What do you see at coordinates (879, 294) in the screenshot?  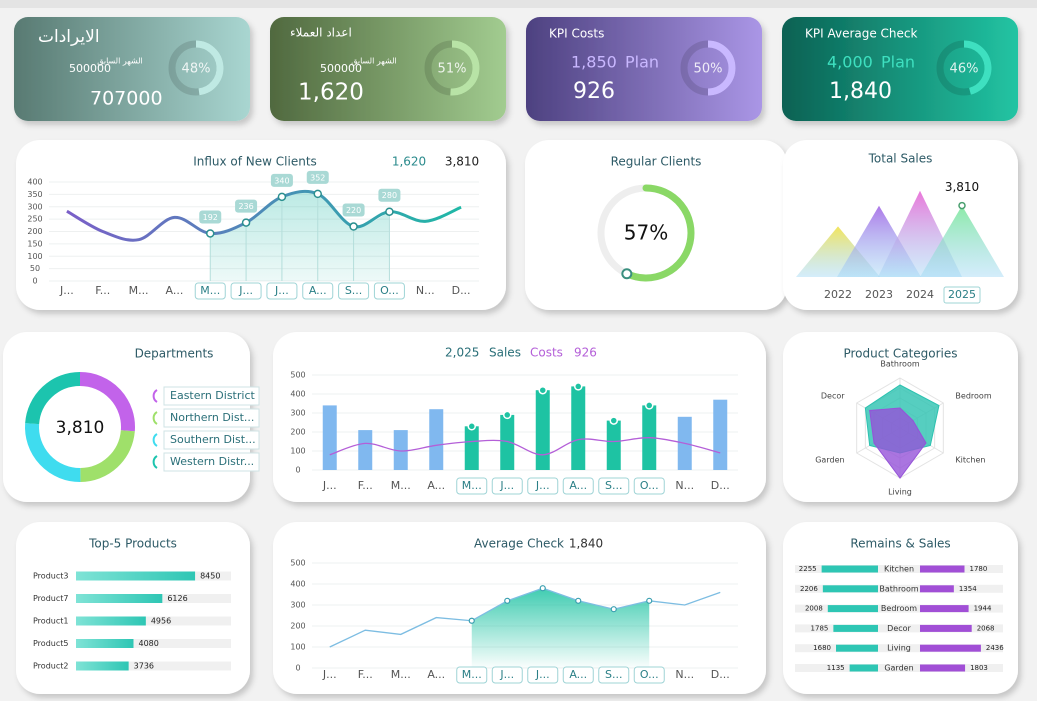 I see `x-tick-label: 2023` at bounding box center [879, 294].